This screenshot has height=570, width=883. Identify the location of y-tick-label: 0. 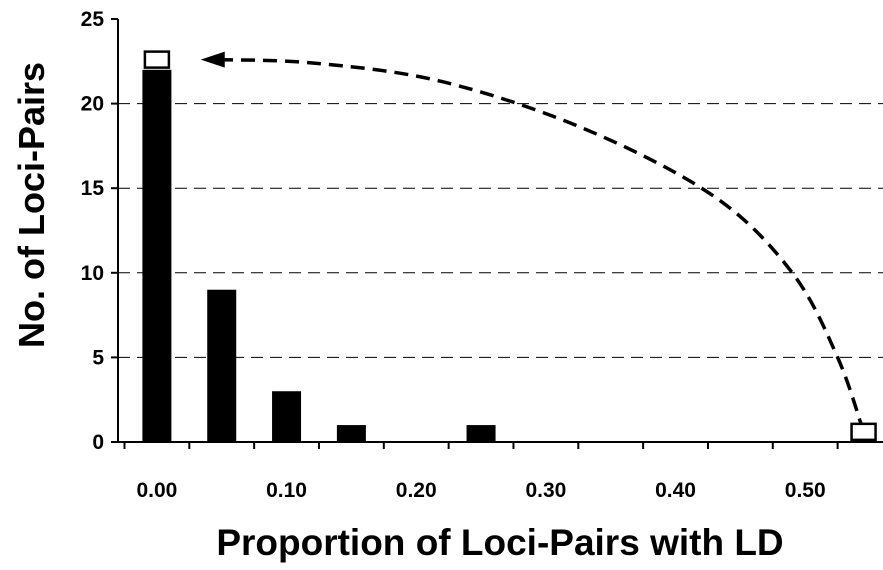
(98, 442).